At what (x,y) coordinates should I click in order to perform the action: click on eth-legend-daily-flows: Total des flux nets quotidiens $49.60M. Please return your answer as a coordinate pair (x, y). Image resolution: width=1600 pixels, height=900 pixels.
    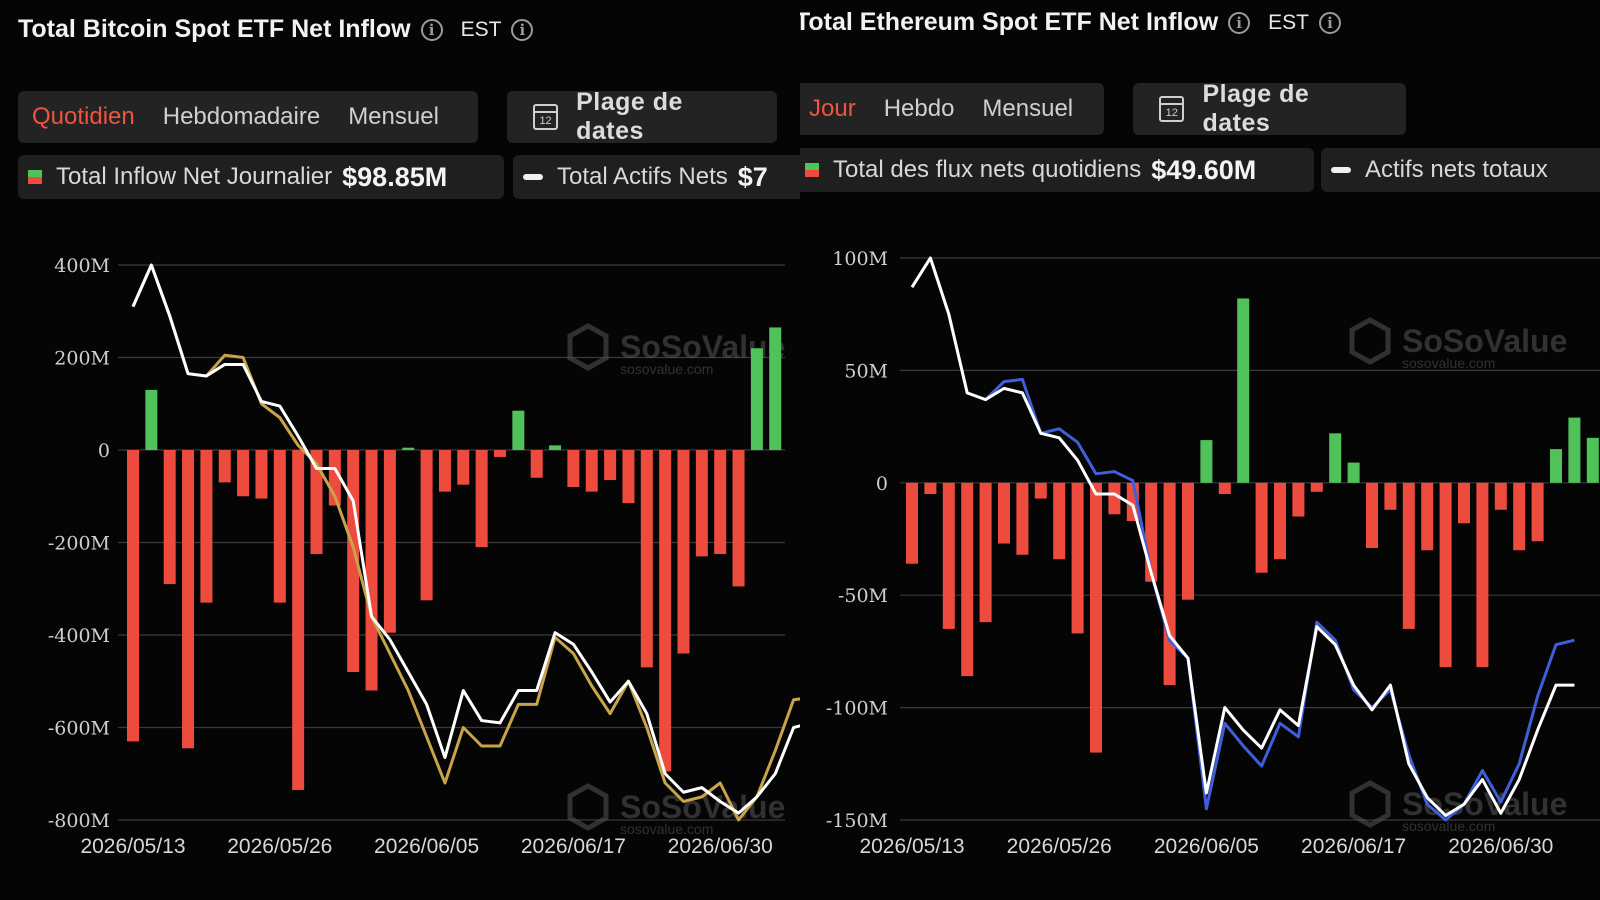
    Looking at the image, I should click on (1057, 170).